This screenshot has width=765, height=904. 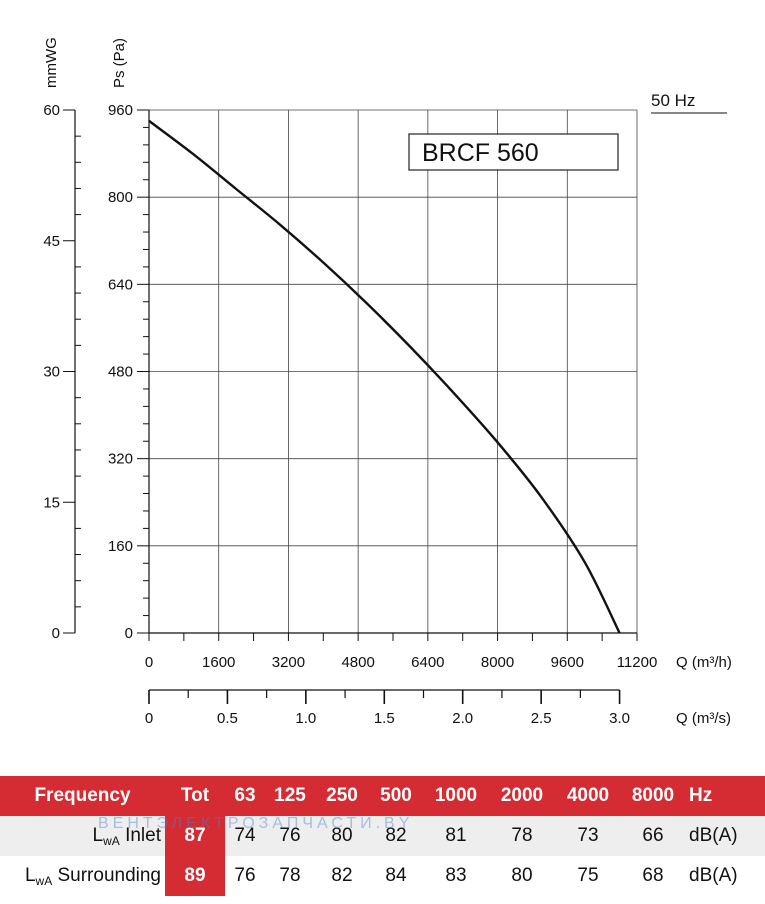 I want to click on header-band: 2000, so click(x=522, y=796).